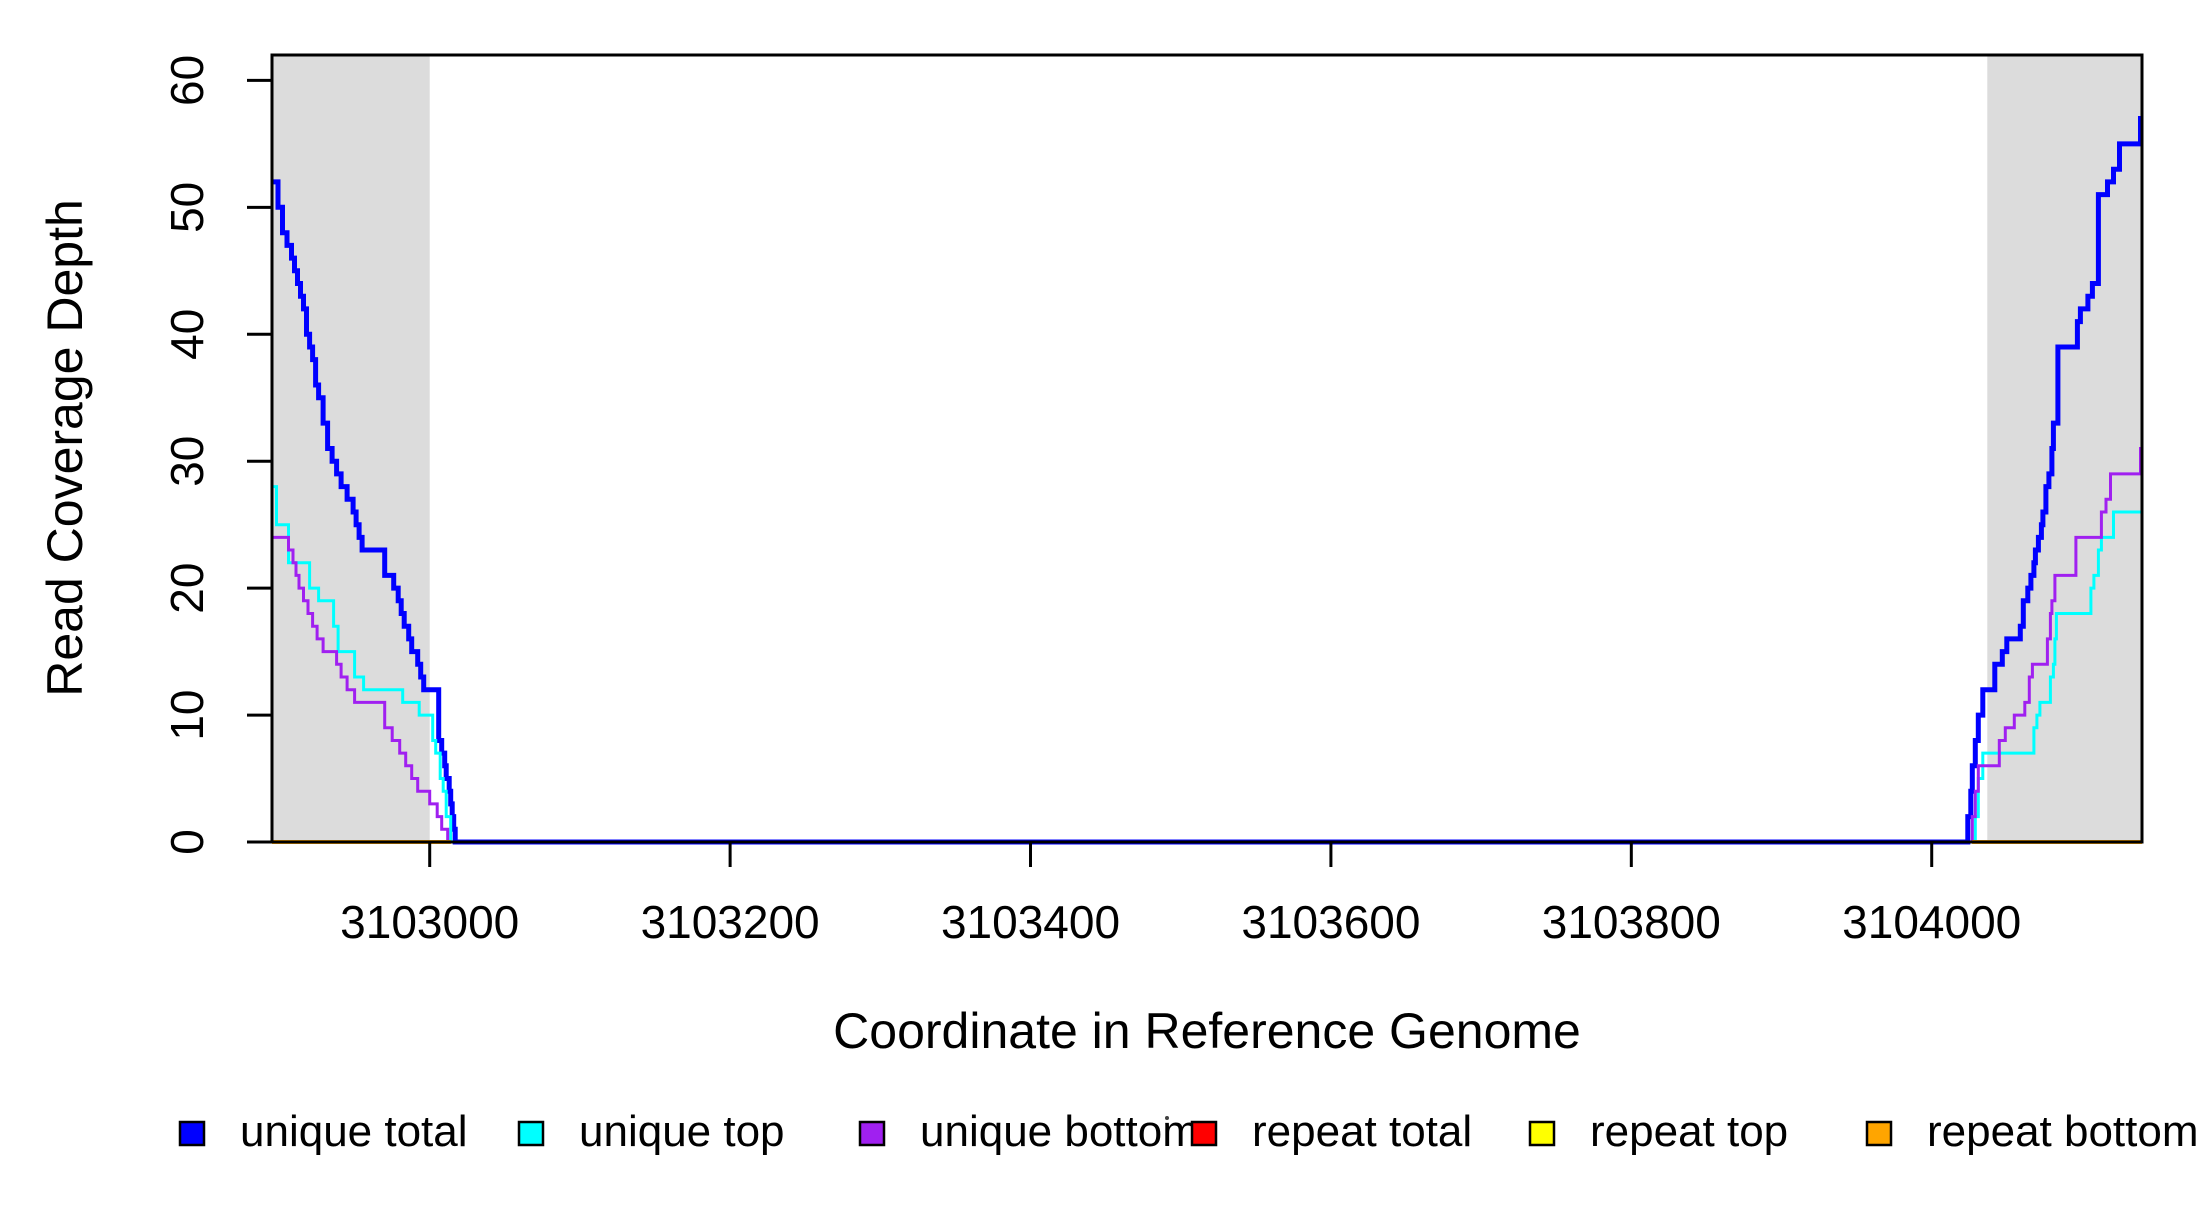  What do you see at coordinates (730, 922) in the screenshot?
I see `x-tick-label: 3103200` at bounding box center [730, 922].